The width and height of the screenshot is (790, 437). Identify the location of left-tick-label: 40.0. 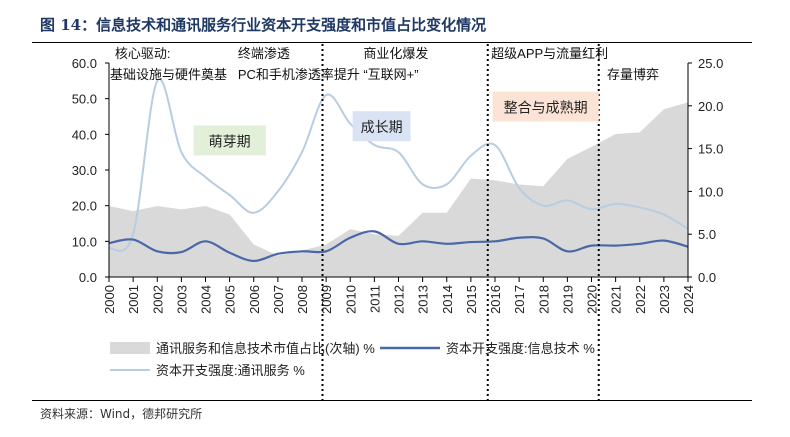
(84, 134).